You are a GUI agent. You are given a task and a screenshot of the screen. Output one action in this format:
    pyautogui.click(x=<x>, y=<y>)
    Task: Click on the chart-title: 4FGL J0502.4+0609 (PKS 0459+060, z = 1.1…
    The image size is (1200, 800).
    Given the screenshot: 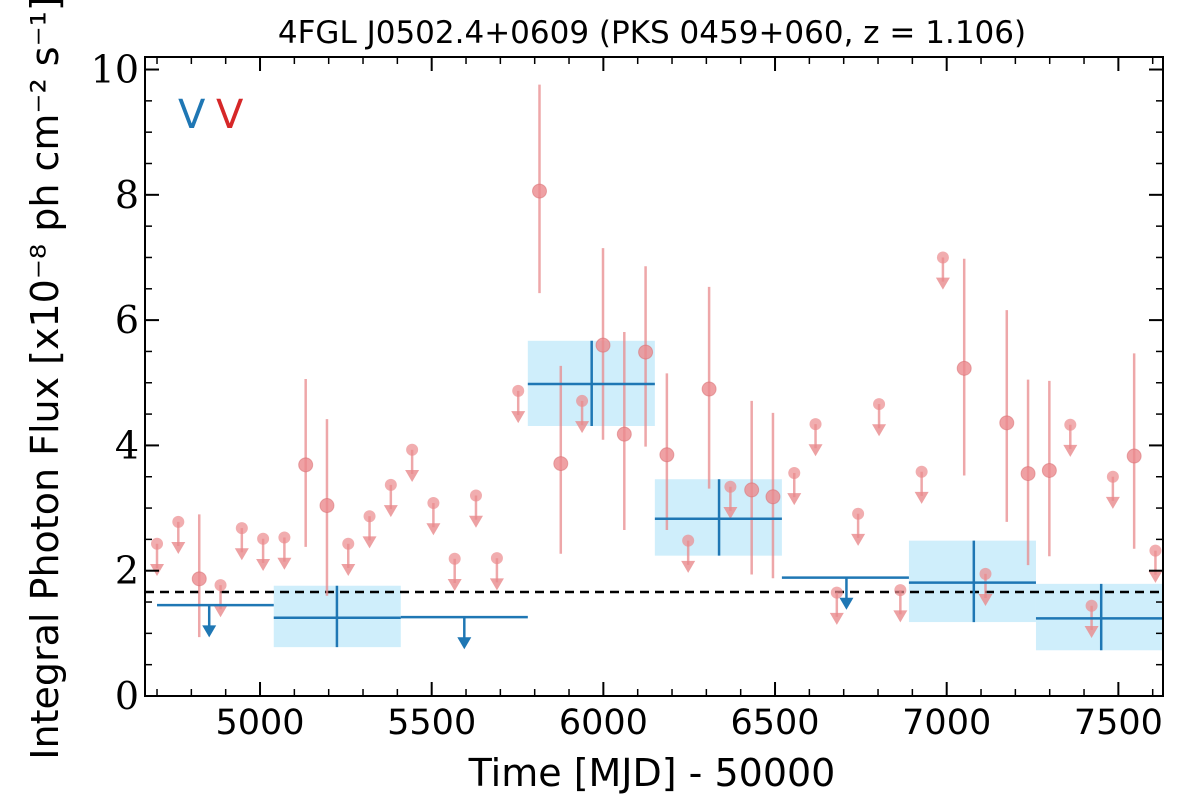 What is the action you would take?
    pyautogui.click(x=652, y=33)
    